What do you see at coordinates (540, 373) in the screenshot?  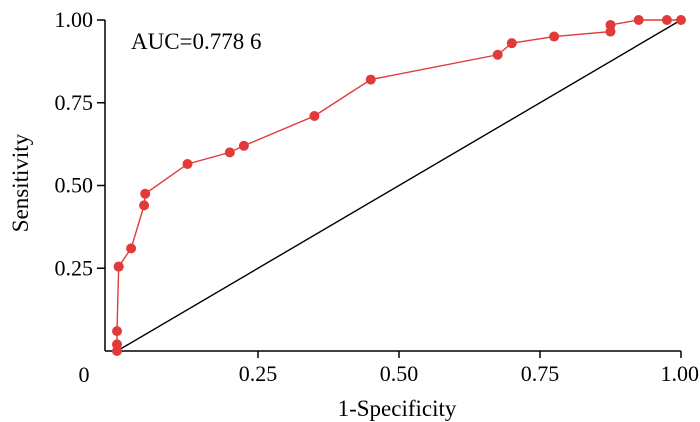 I see `x-tick-label: 0.75` at bounding box center [540, 373].